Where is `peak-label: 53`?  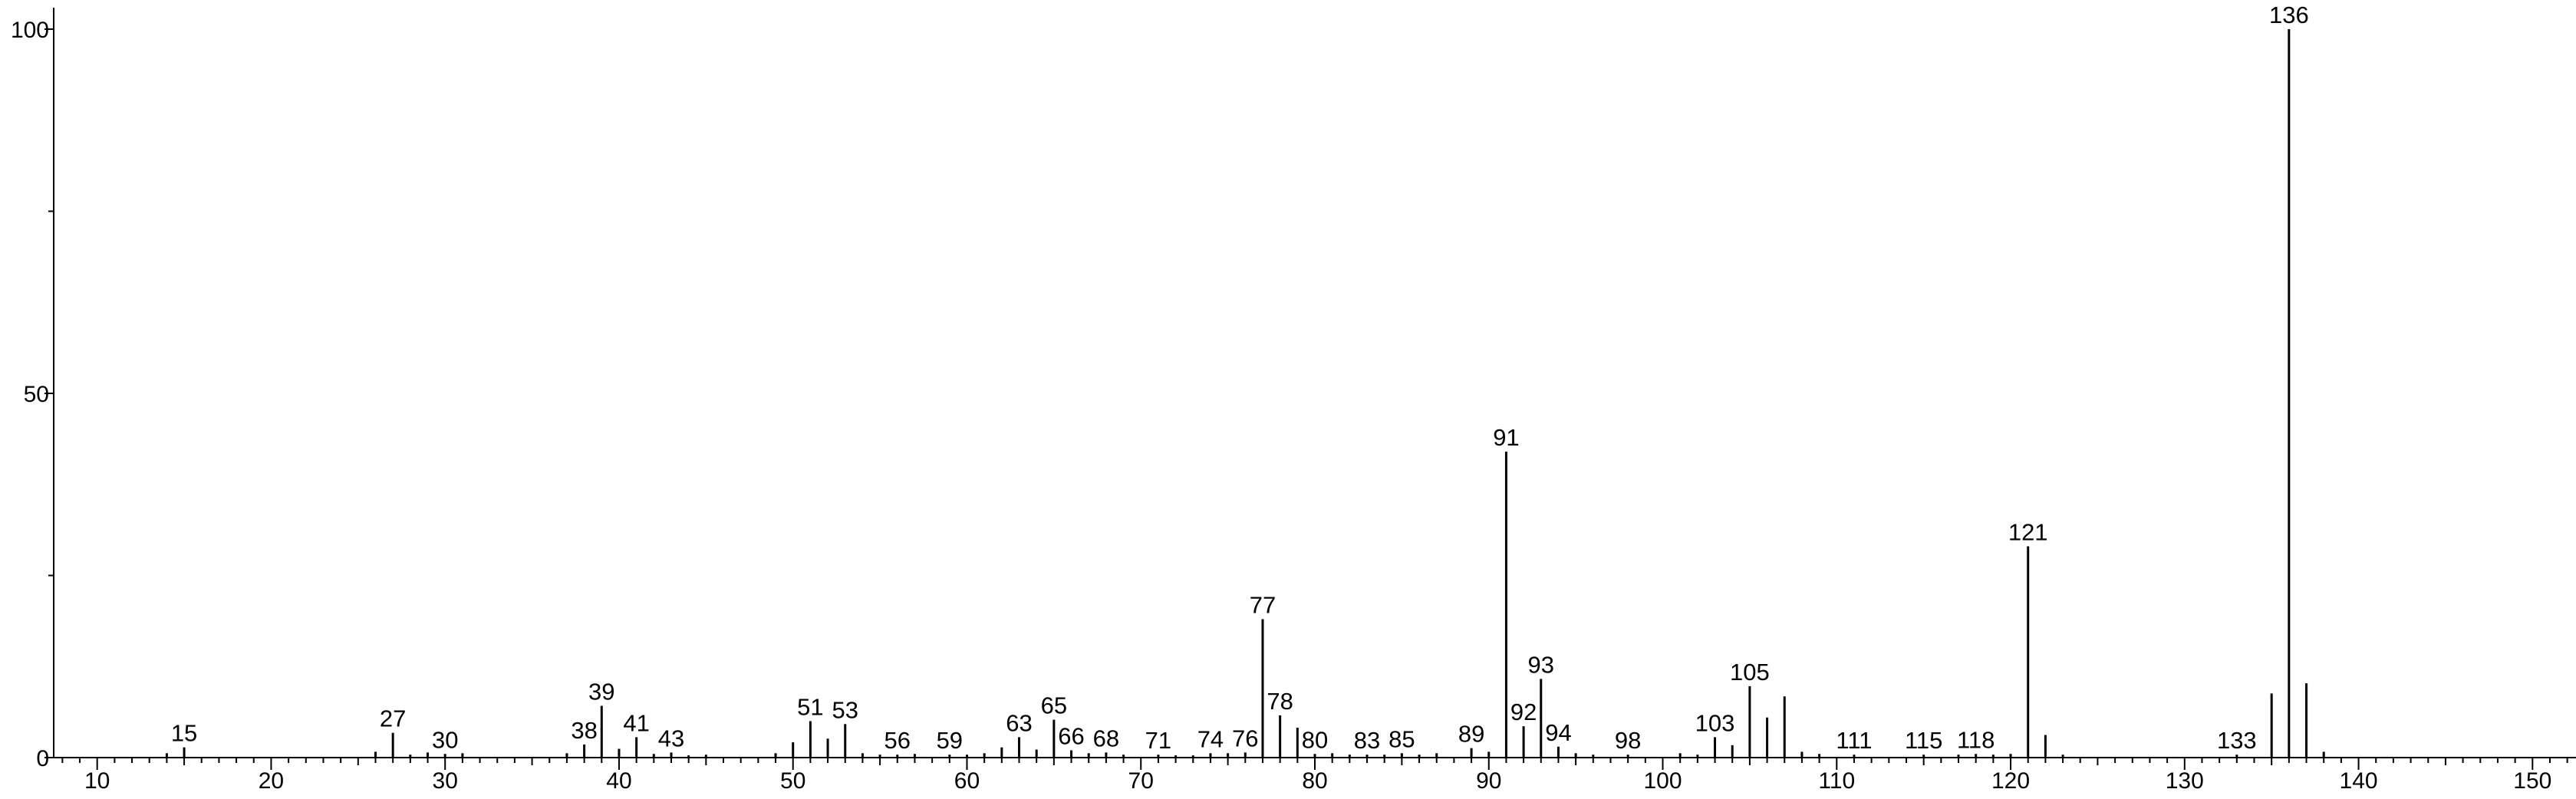 peak-label: 53 is located at coordinates (845, 709).